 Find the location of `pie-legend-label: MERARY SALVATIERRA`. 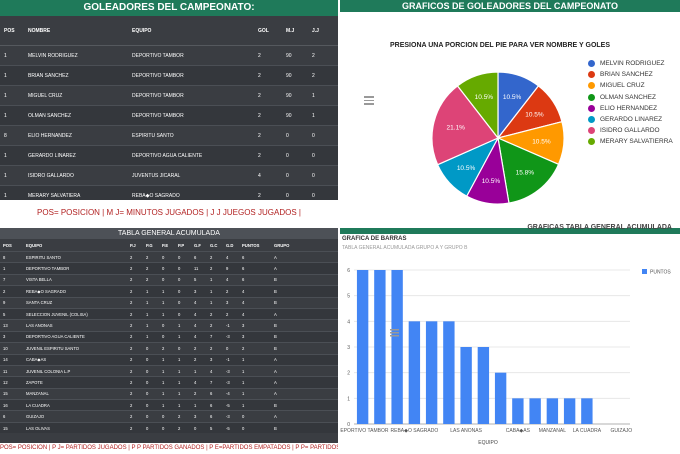

pie-legend-label: MERARY SALVATIERRA is located at coordinates (636, 142).